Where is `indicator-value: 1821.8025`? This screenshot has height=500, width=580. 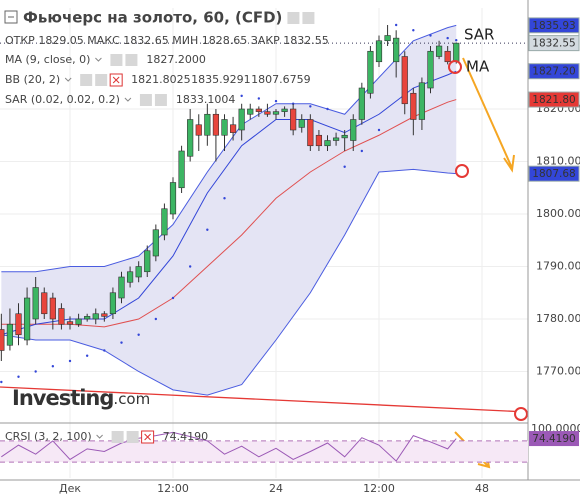 indicator-value: 1821.8025 is located at coordinates (161, 79).